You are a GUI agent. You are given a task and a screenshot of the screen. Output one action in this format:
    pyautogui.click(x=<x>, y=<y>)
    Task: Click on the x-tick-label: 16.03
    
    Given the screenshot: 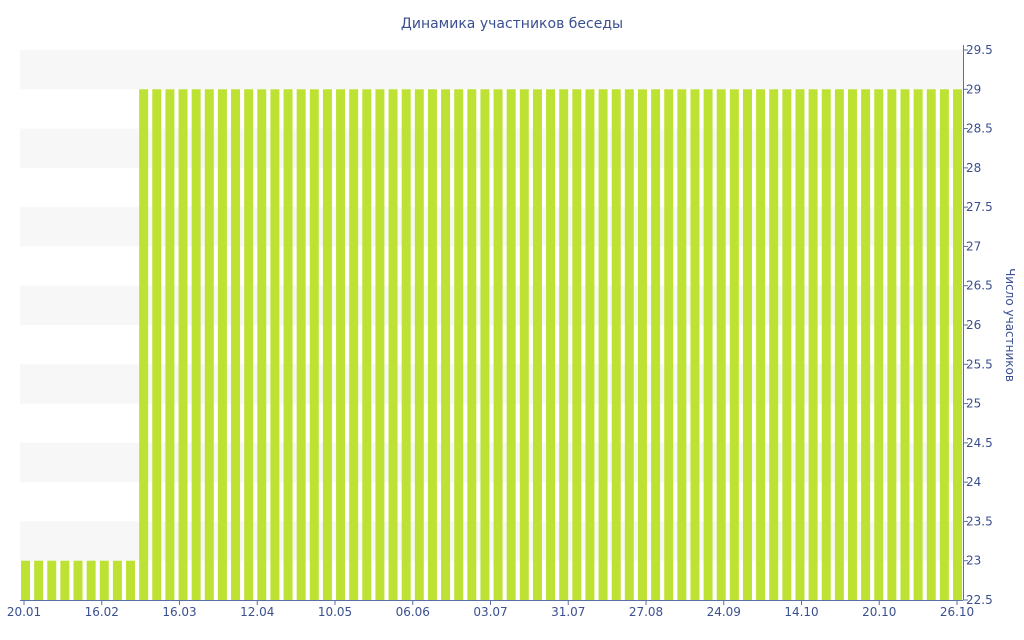 What is the action you would take?
    pyautogui.click(x=179, y=612)
    